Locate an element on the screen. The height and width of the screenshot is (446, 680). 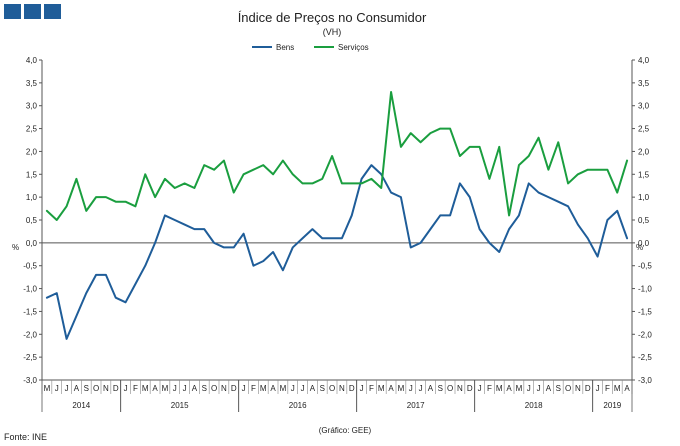
y-tick-label-left: 2,0 is located at coordinates (32, 151).